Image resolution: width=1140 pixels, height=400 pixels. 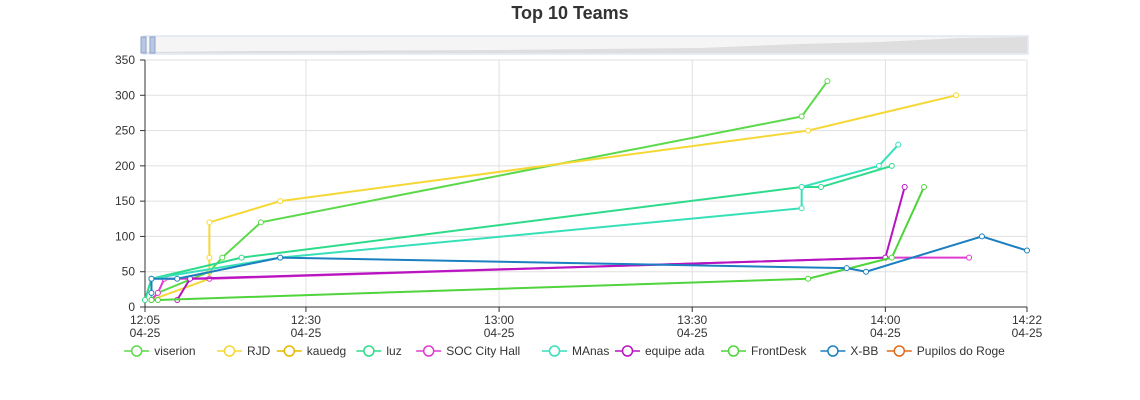 I want to click on y-tick-label: 200, so click(x=125, y=166).